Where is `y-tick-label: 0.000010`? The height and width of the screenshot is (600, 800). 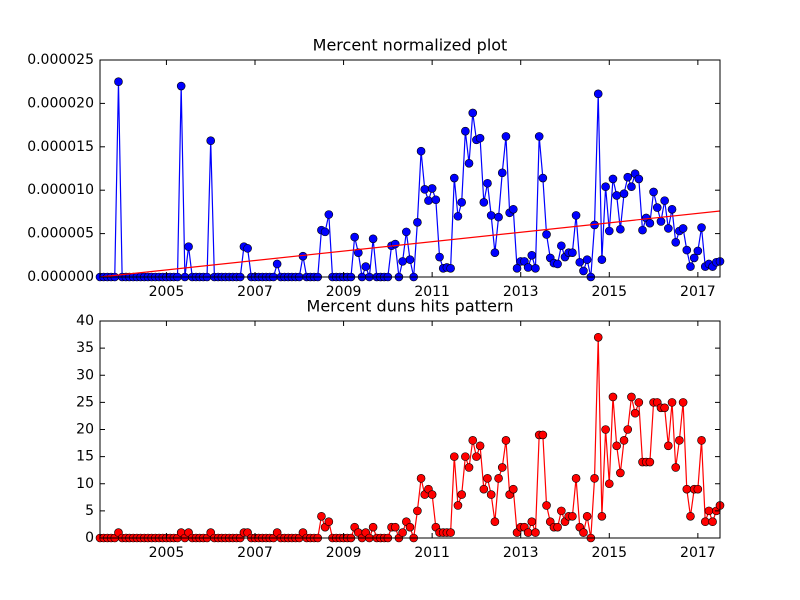
y-tick-label: 0.000010 is located at coordinates (60, 190).